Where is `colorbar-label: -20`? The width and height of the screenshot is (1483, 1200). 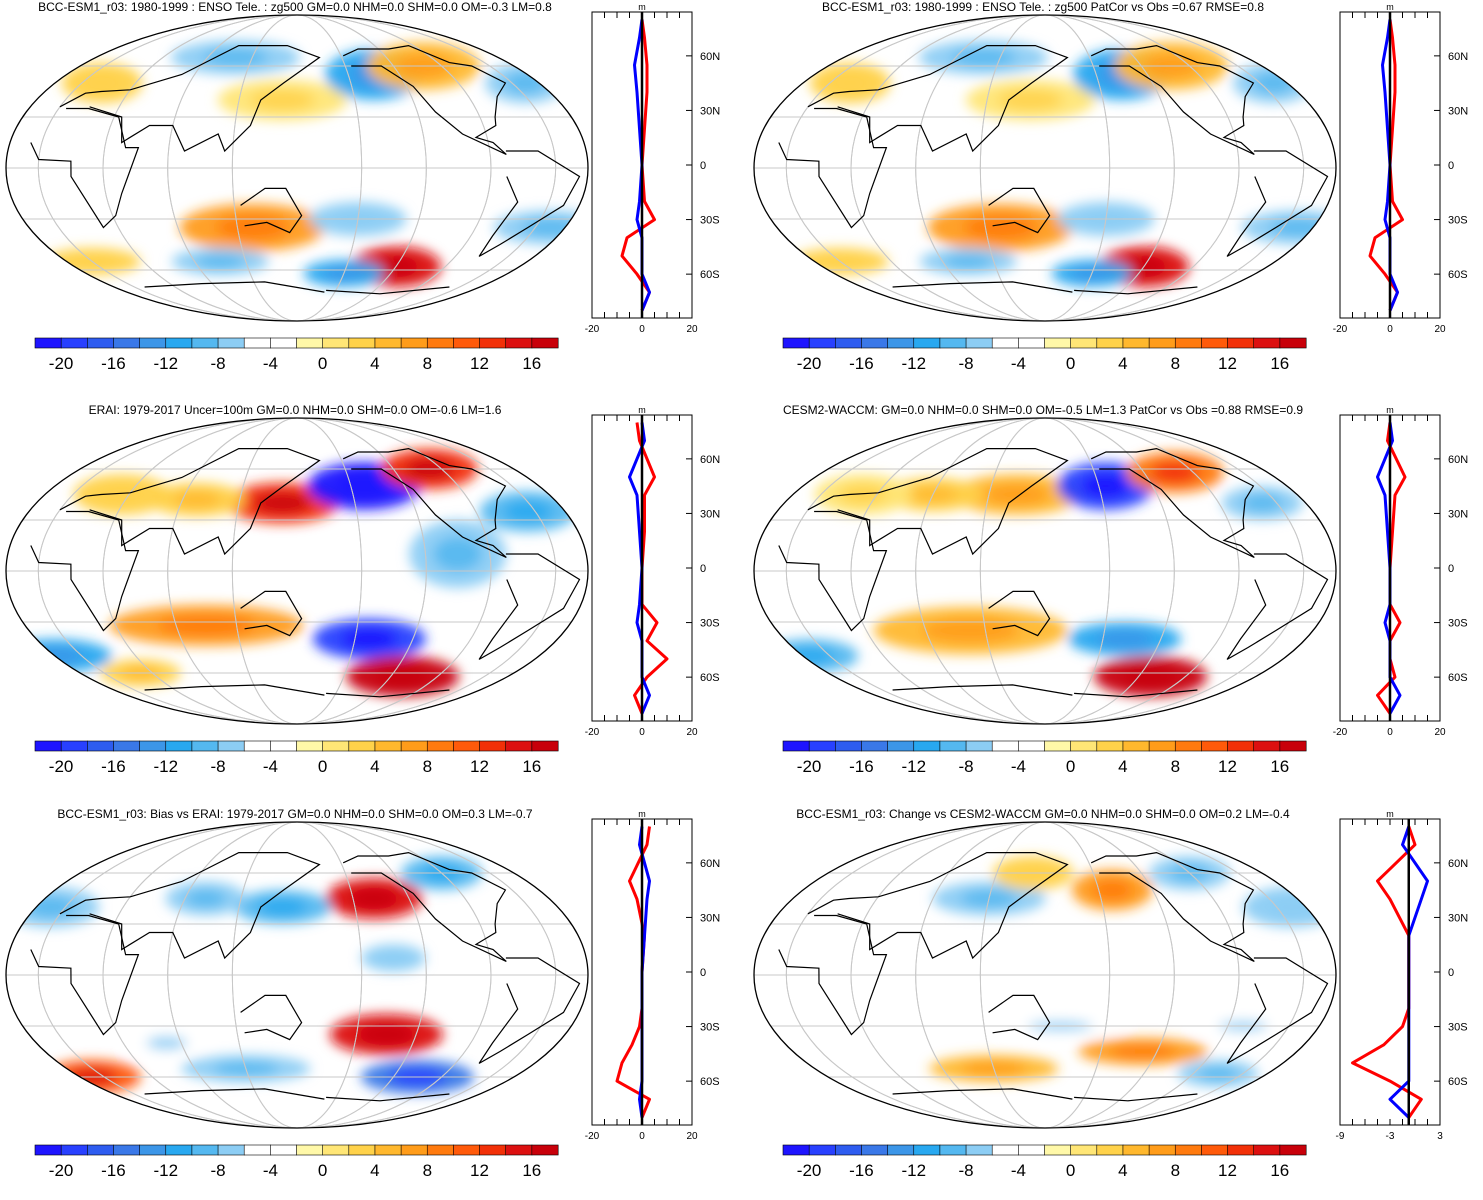
colorbar-label: -20 is located at coordinates (809, 1170).